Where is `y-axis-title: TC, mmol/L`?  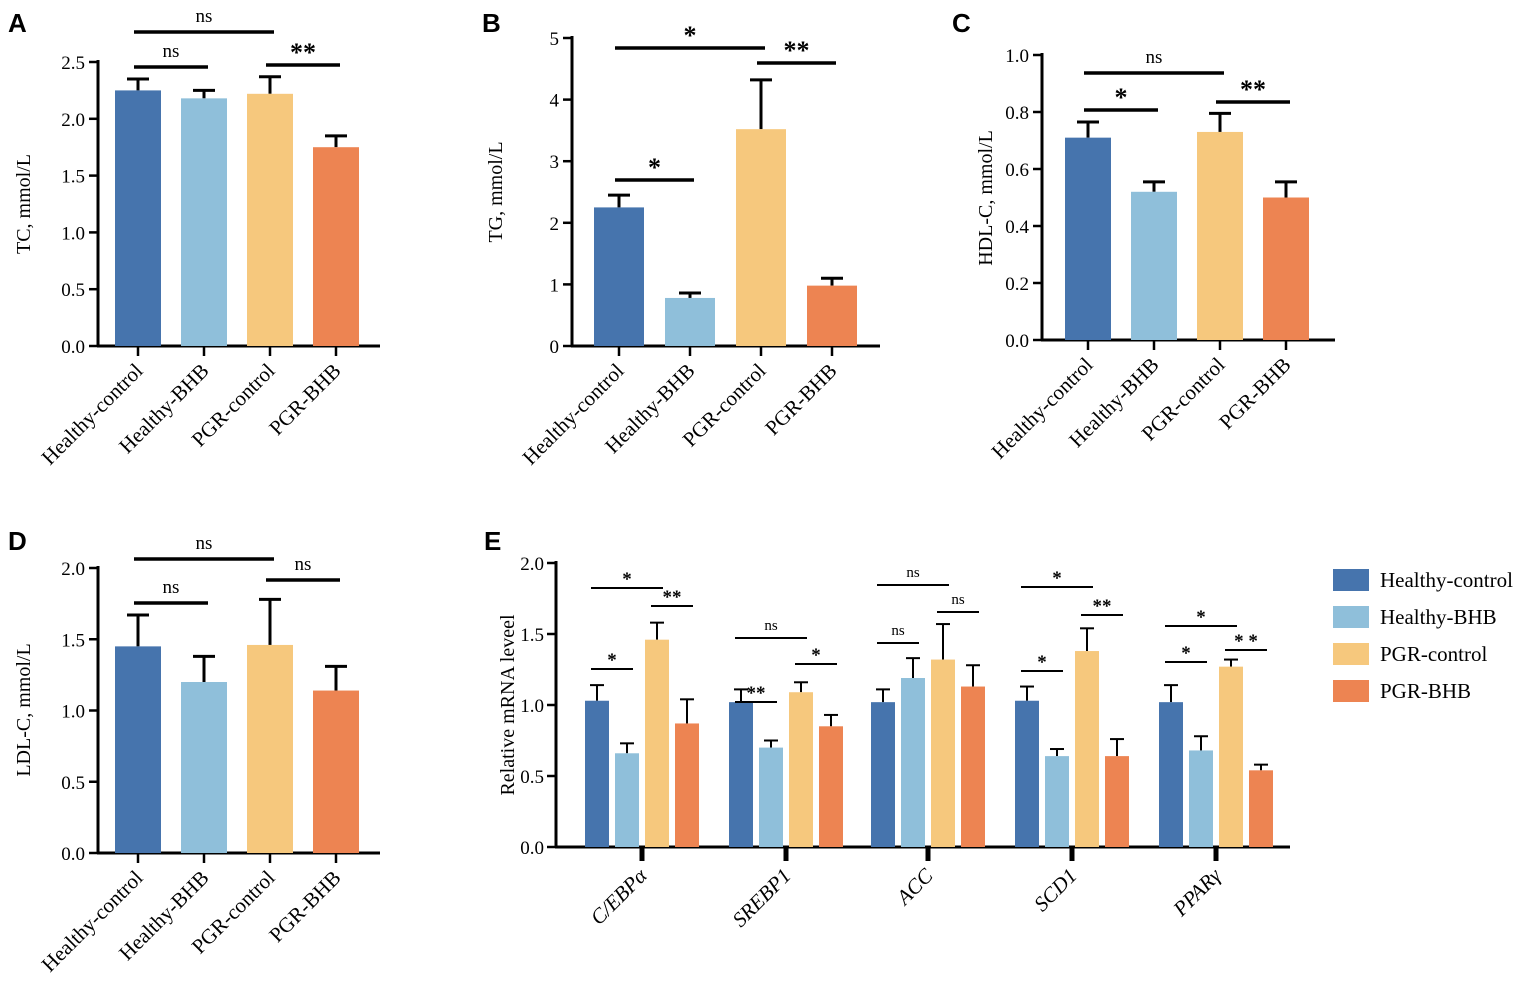 y-axis-title: TC, mmol/L is located at coordinates (24, 204).